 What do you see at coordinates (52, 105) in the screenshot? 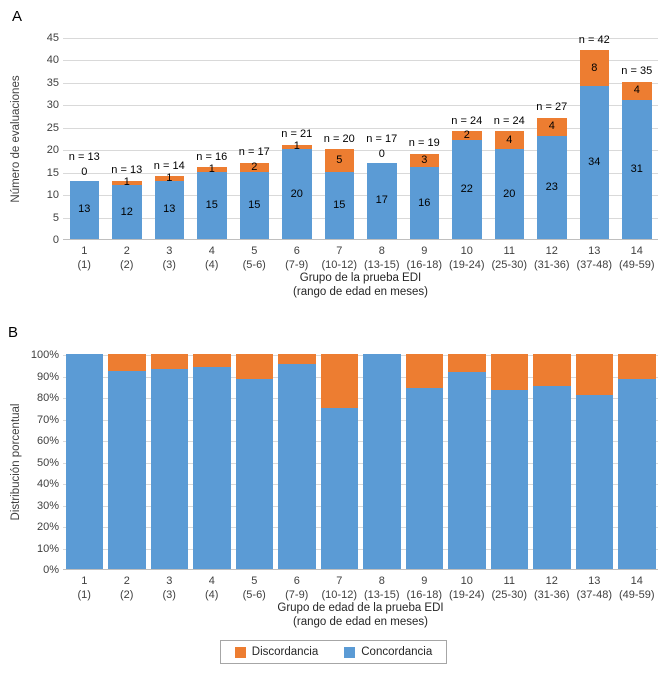
I see `y-tick-label: 30` at bounding box center [52, 105].